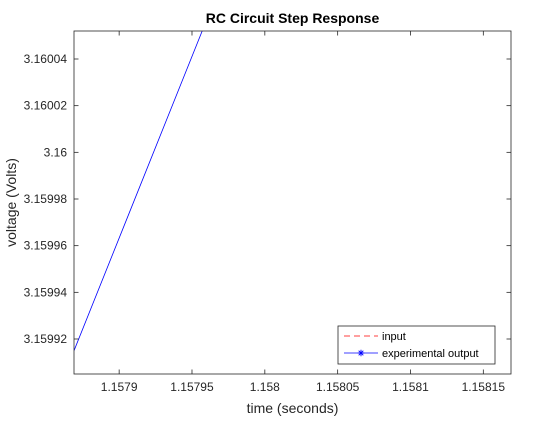 The height and width of the screenshot is (425, 560). What do you see at coordinates (119, 387) in the screenshot?
I see `x-tick-label: 1.1579` at bounding box center [119, 387].